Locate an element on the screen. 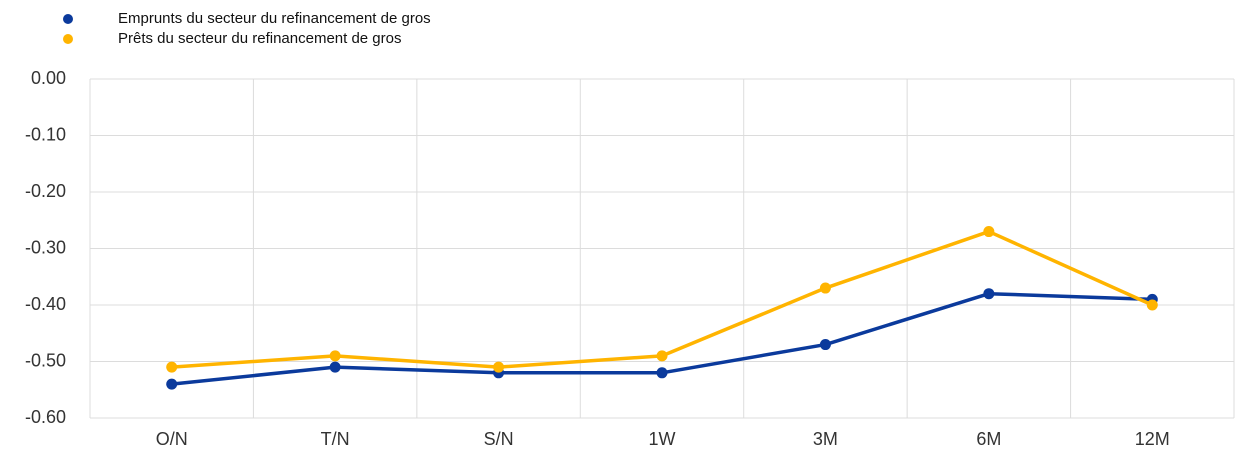 This screenshot has width=1235, height=456. y-tick-label: 0.00 is located at coordinates (48, 78).